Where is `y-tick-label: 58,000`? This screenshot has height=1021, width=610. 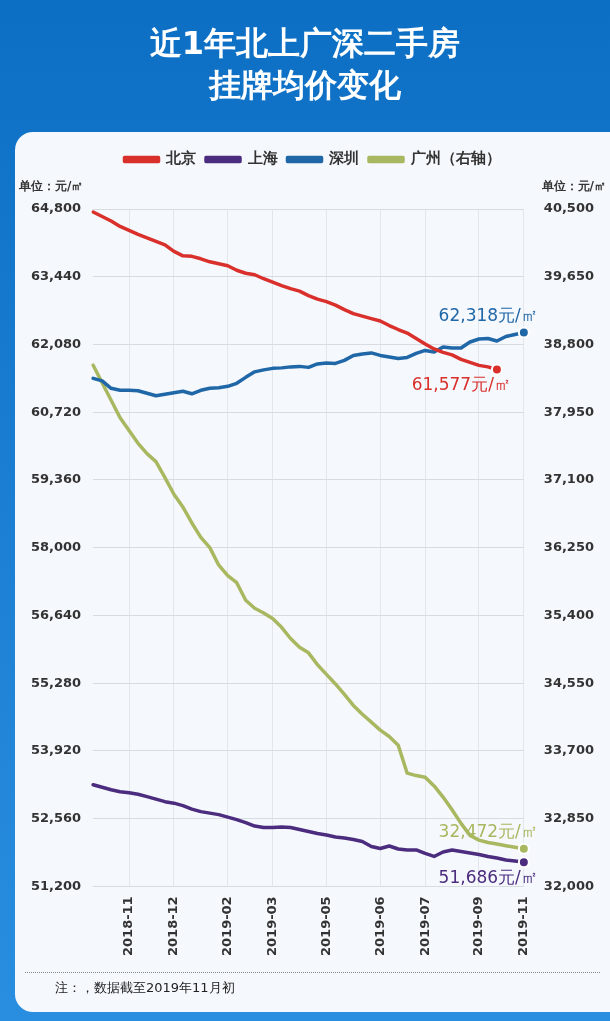 y-tick-label: 58,000 is located at coordinates (56, 547).